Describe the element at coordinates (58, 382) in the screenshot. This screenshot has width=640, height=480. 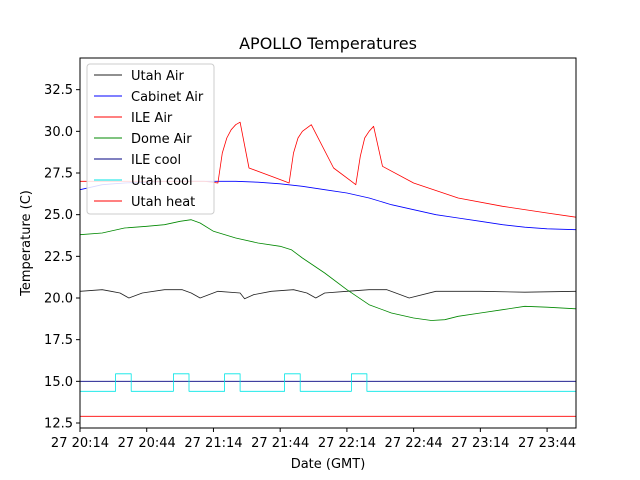
I see `y-tick-label: 15.0` at that location.